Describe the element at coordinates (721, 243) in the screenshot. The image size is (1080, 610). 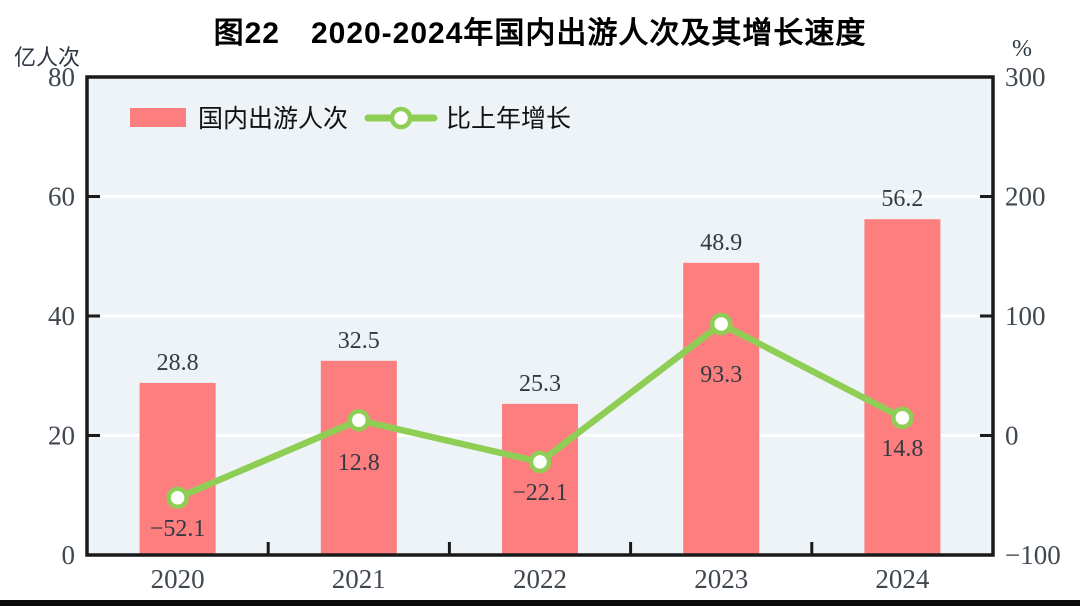
I see `bar-value-label-2023: 48.9` at that location.